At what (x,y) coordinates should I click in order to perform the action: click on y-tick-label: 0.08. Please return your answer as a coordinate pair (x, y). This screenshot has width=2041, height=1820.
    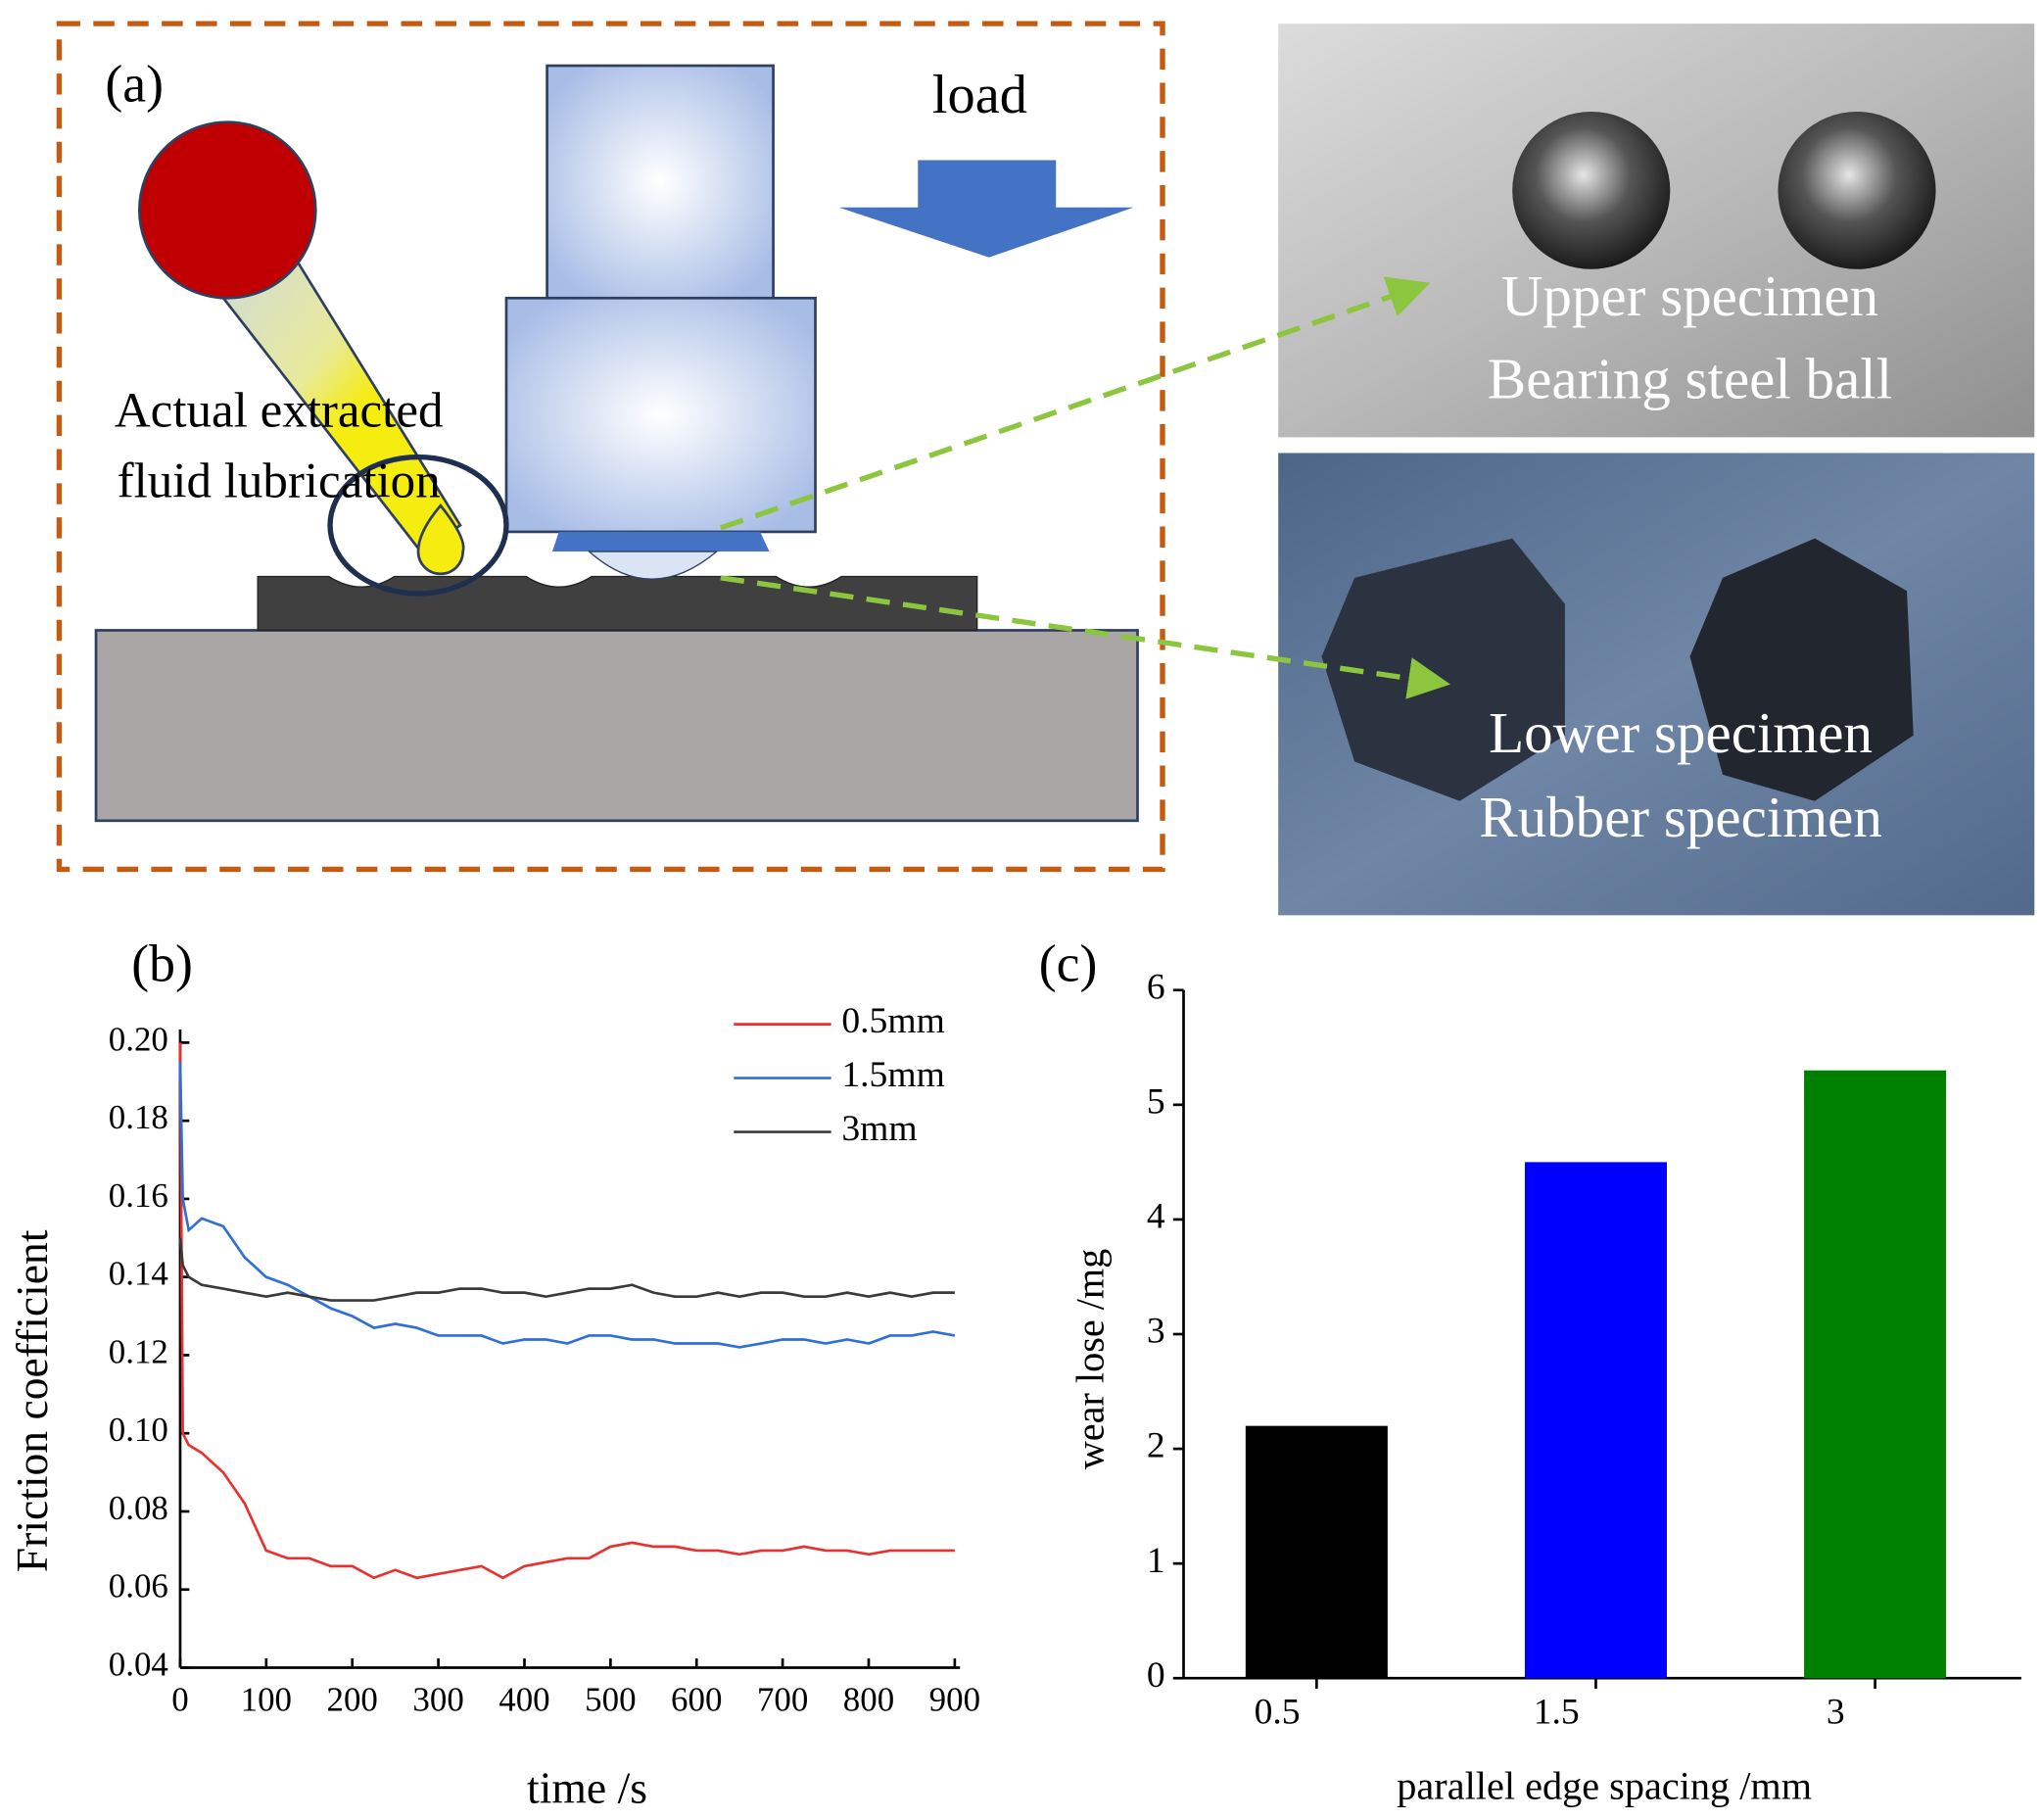
    Looking at the image, I should click on (138, 1508).